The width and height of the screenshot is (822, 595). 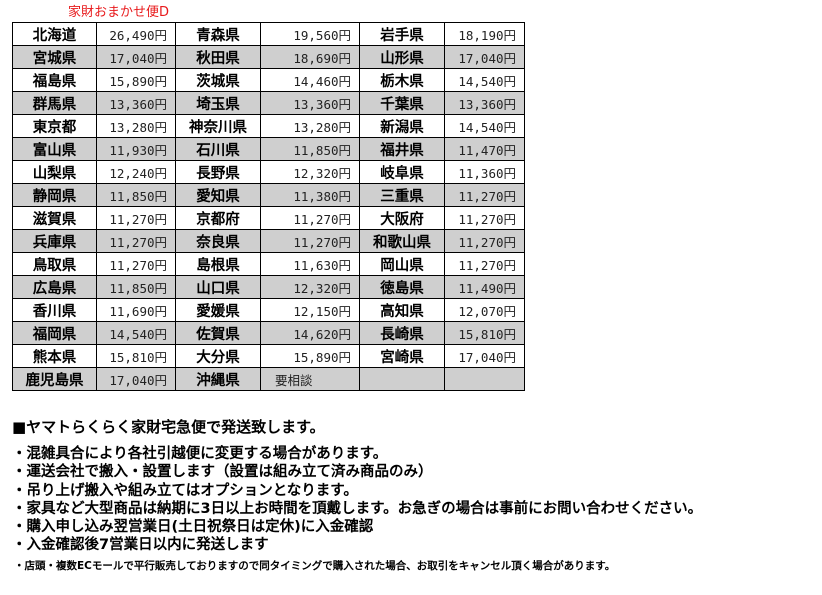 What do you see at coordinates (402, 379) in the screenshot?
I see `prefecture-cell` at bounding box center [402, 379].